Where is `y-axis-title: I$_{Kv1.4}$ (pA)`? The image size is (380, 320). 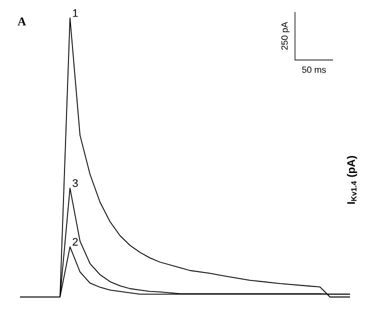
y-axis-title: I$_{Kv1.4}$ (pA) is located at coordinates (352, 180).